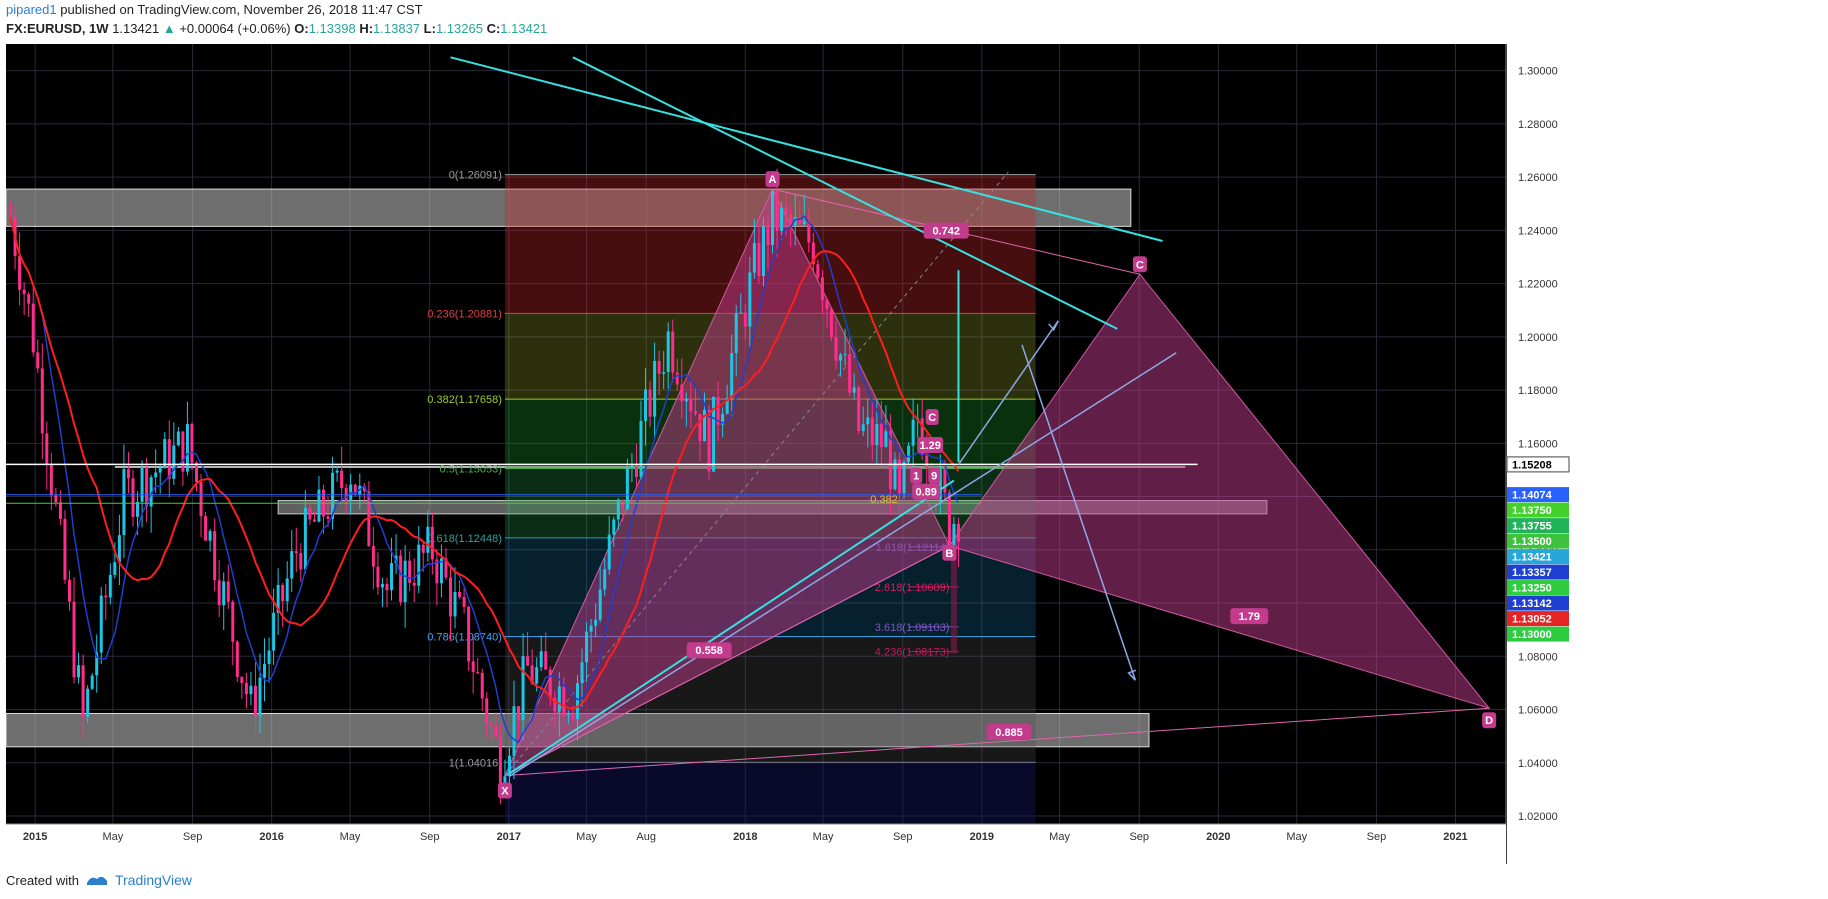  Describe the element at coordinates (1532, 527) in the screenshot. I see `price-tag-label: 1.13755` at that location.